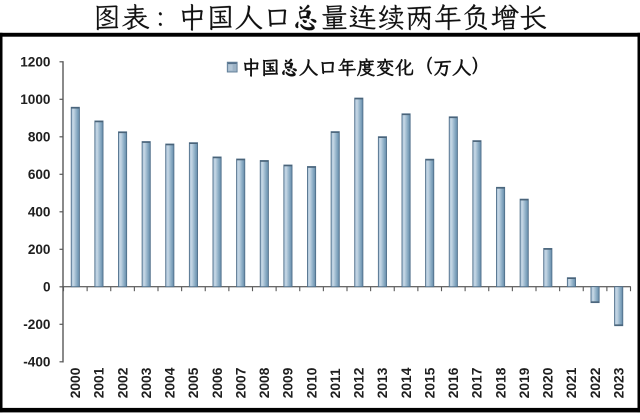 The image size is (640, 420). I want to click on svg-text: 2013, so click(382, 382).